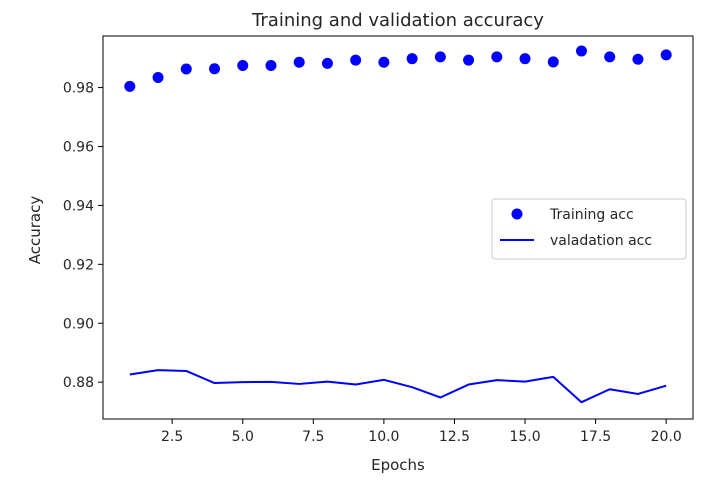 The height and width of the screenshot is (489, 720). I want to click on x-axis-label: Epochs, so click(398, 465).